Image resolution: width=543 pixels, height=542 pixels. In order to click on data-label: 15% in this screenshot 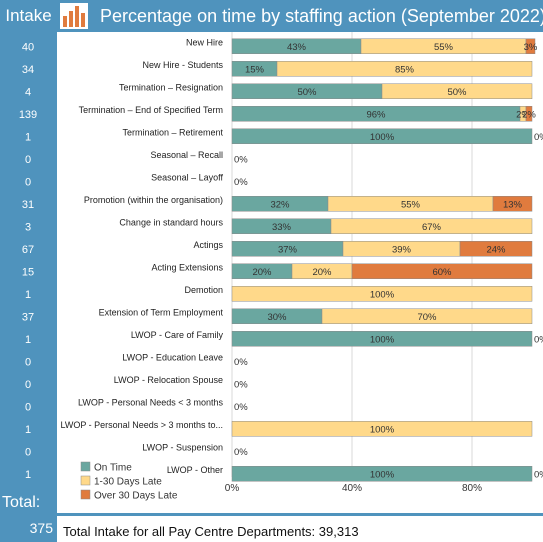, I will do `click(255, 69)`.